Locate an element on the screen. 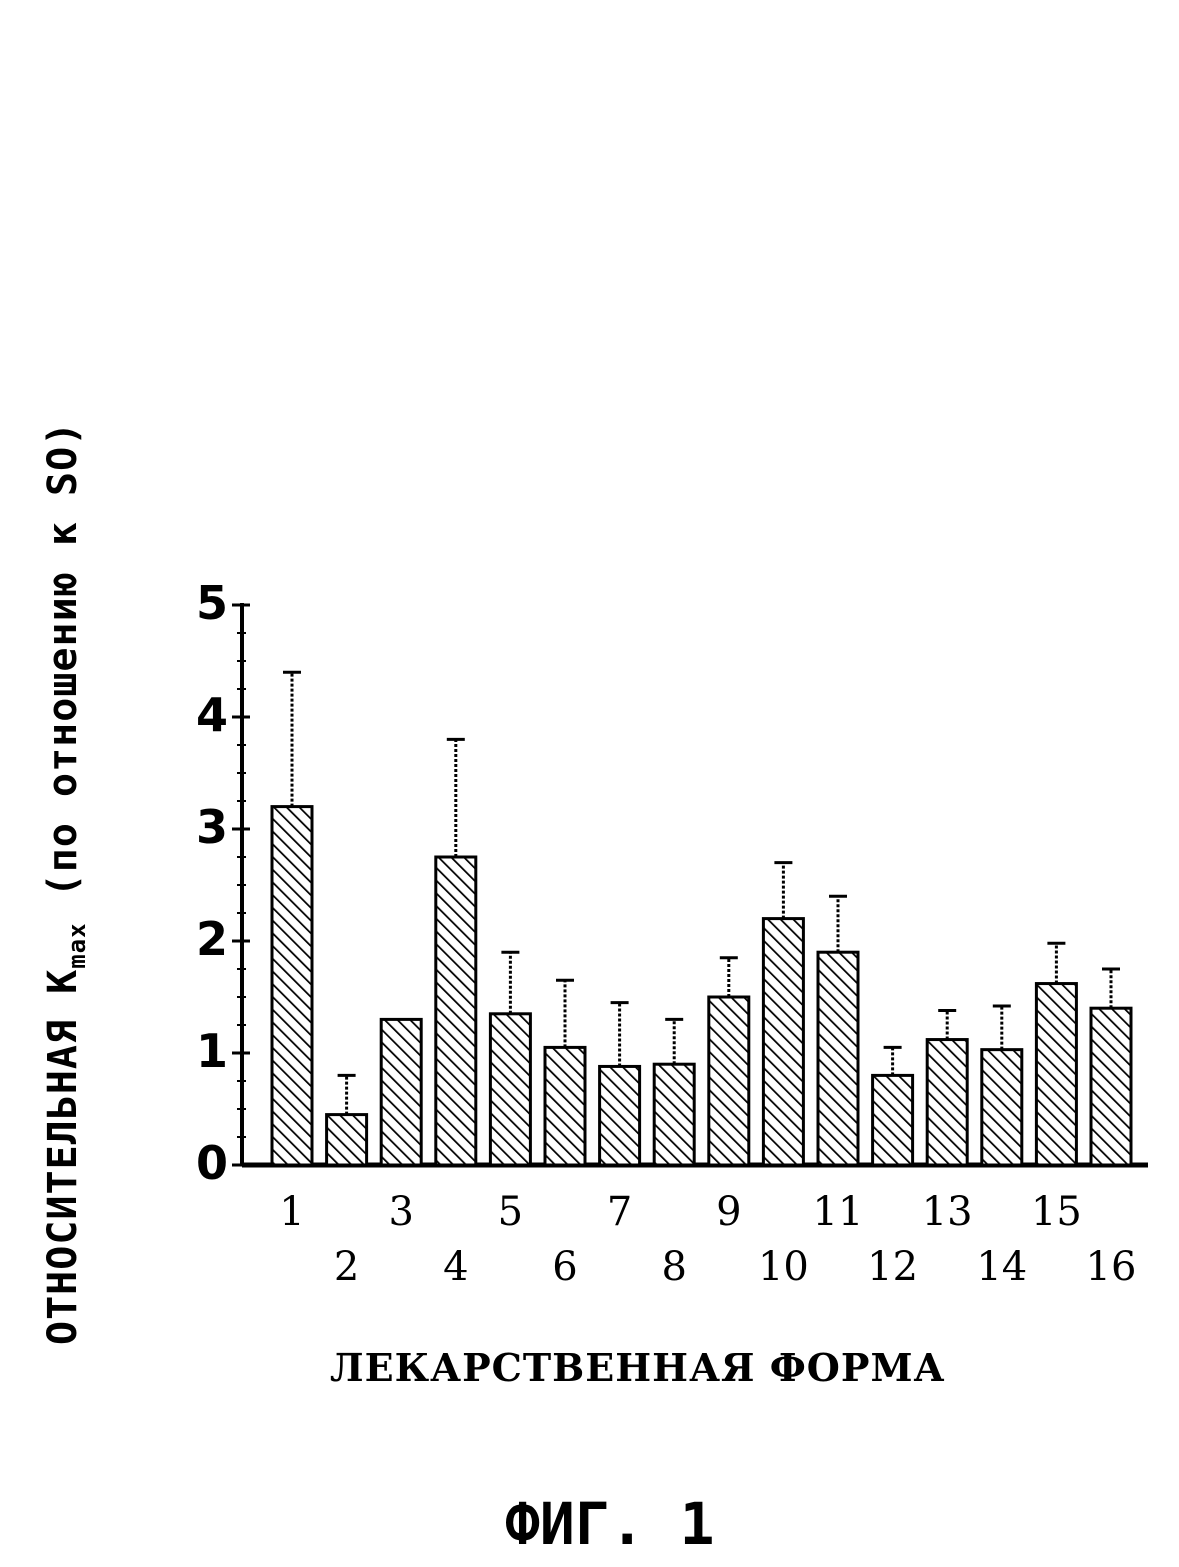 The width and height of the screenshot is (1179, 1567). x-tick-label: 10 is located at coordinates (783, 1267).